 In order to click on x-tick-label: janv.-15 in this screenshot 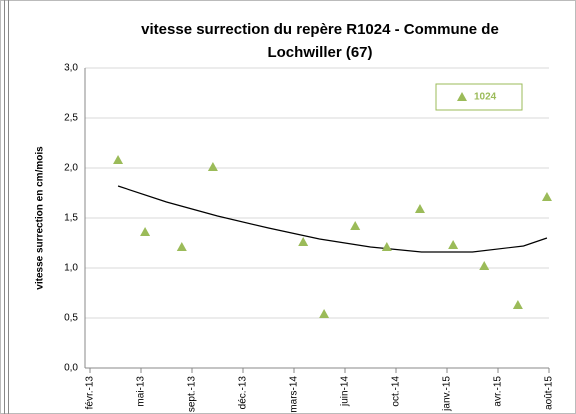, I will do `click(447, 394)`.